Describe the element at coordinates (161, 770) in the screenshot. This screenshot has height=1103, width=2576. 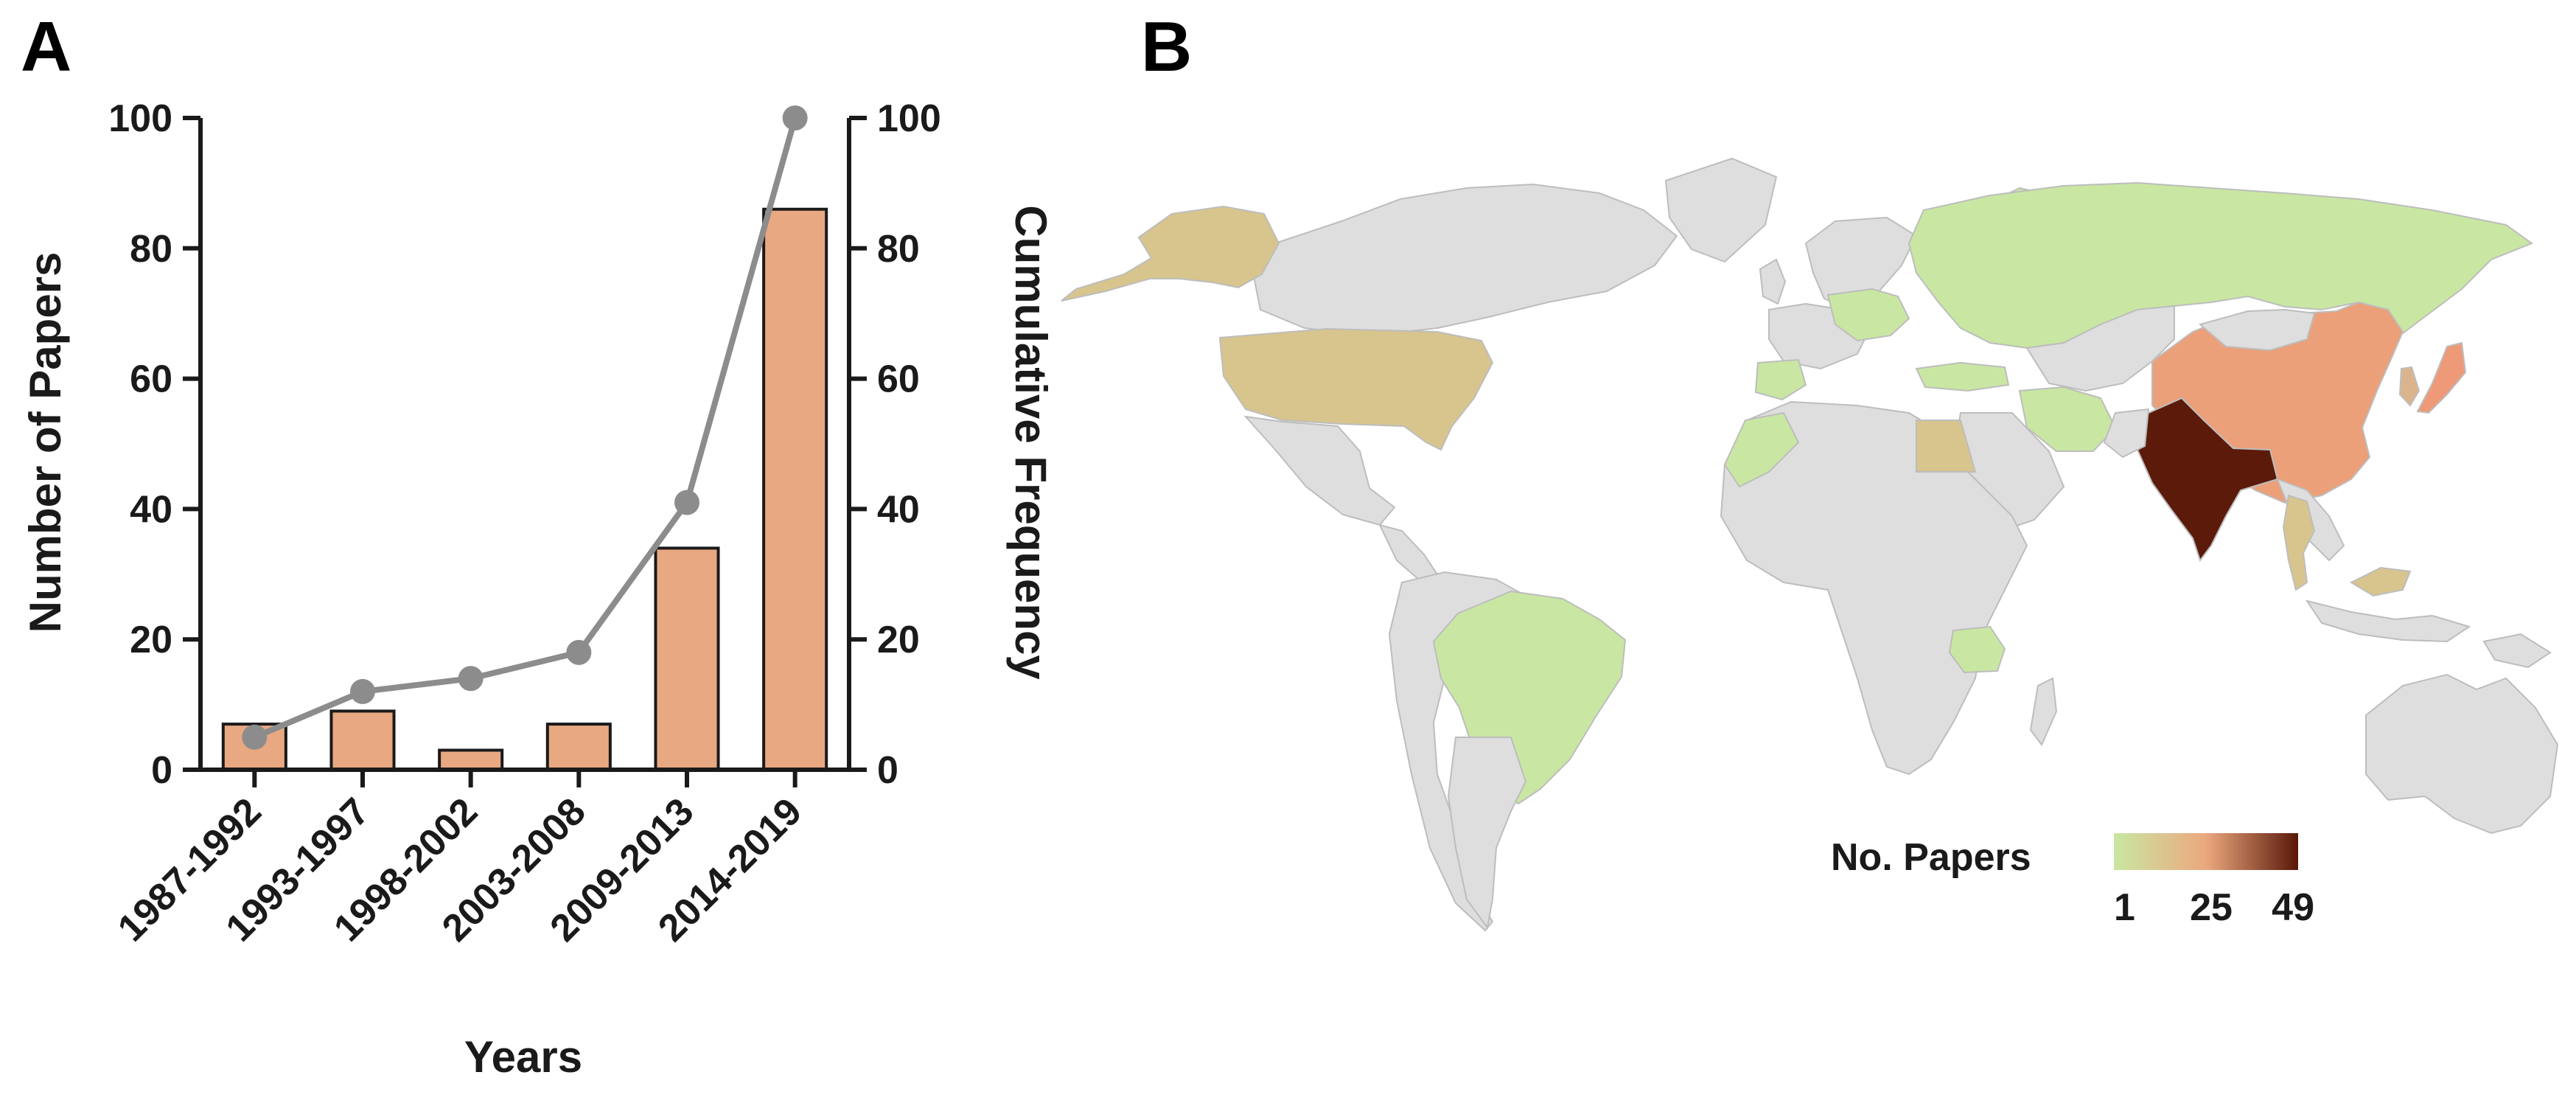
I see `left-tick-label: 0` at that location.